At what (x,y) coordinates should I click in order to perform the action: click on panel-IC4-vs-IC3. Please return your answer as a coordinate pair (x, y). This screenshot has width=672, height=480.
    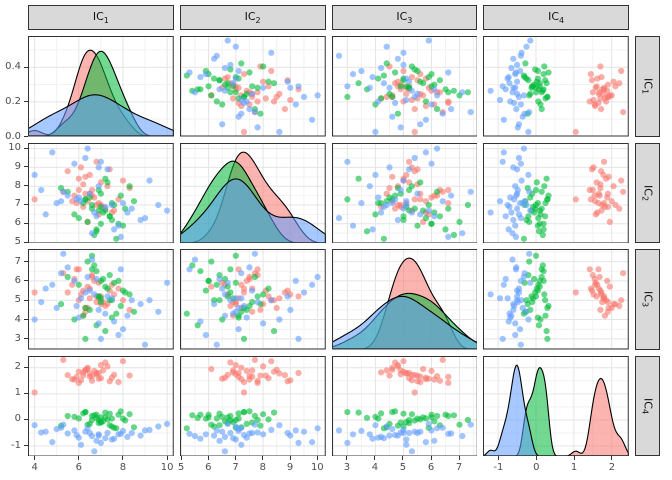
    Looking at the image, I should click on (404, 405).